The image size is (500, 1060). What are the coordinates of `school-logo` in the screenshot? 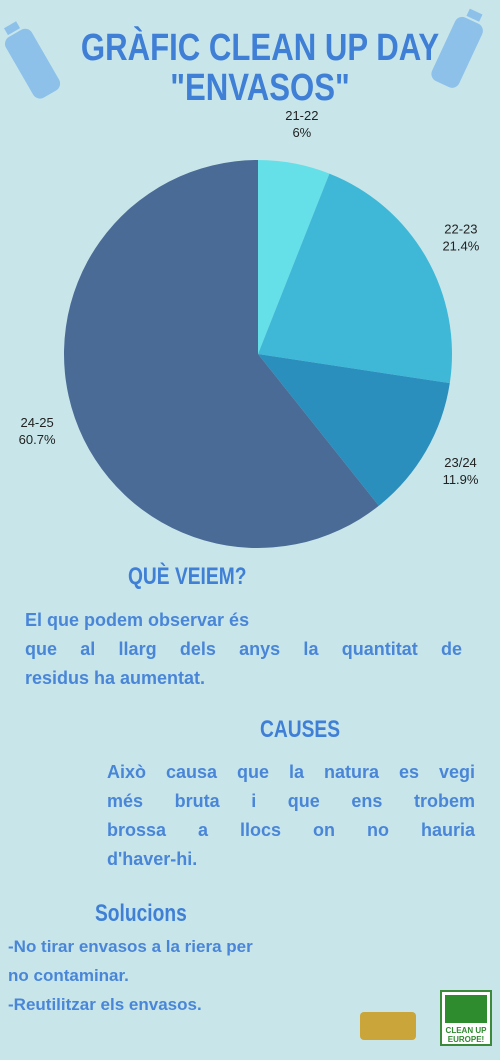 It's located at (388, 1026).